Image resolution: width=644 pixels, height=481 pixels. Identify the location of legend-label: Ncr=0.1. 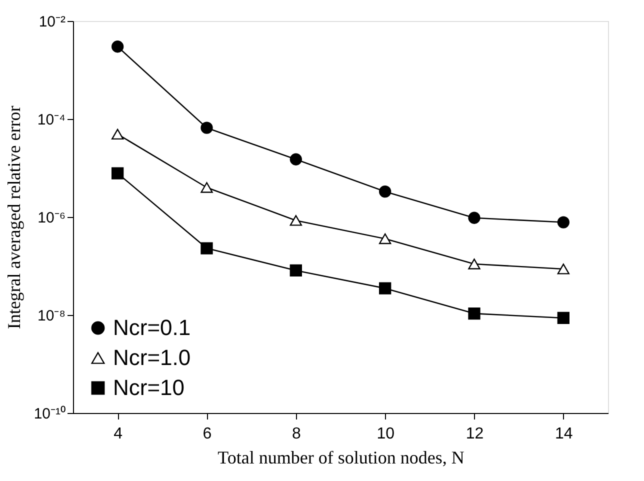
(152, 327).